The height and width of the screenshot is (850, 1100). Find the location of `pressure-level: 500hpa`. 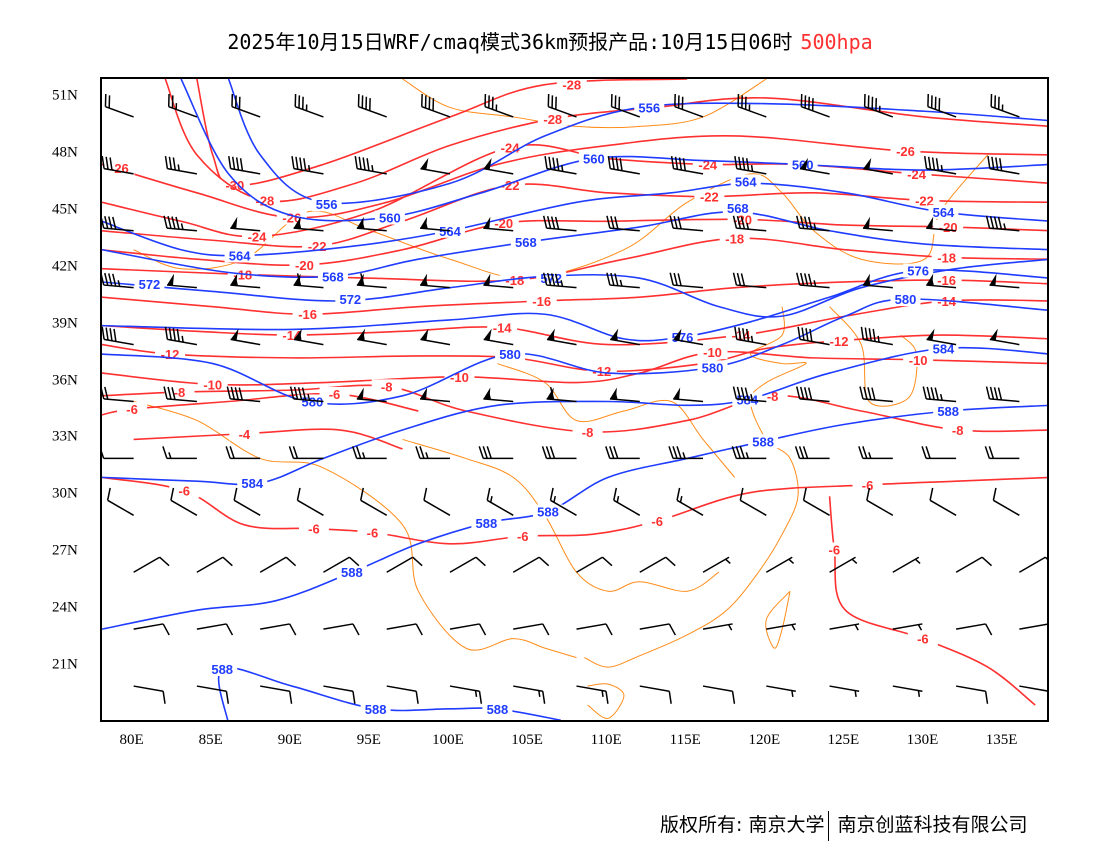

pressure-level: 500hpa is located at coordinates (836, 42).